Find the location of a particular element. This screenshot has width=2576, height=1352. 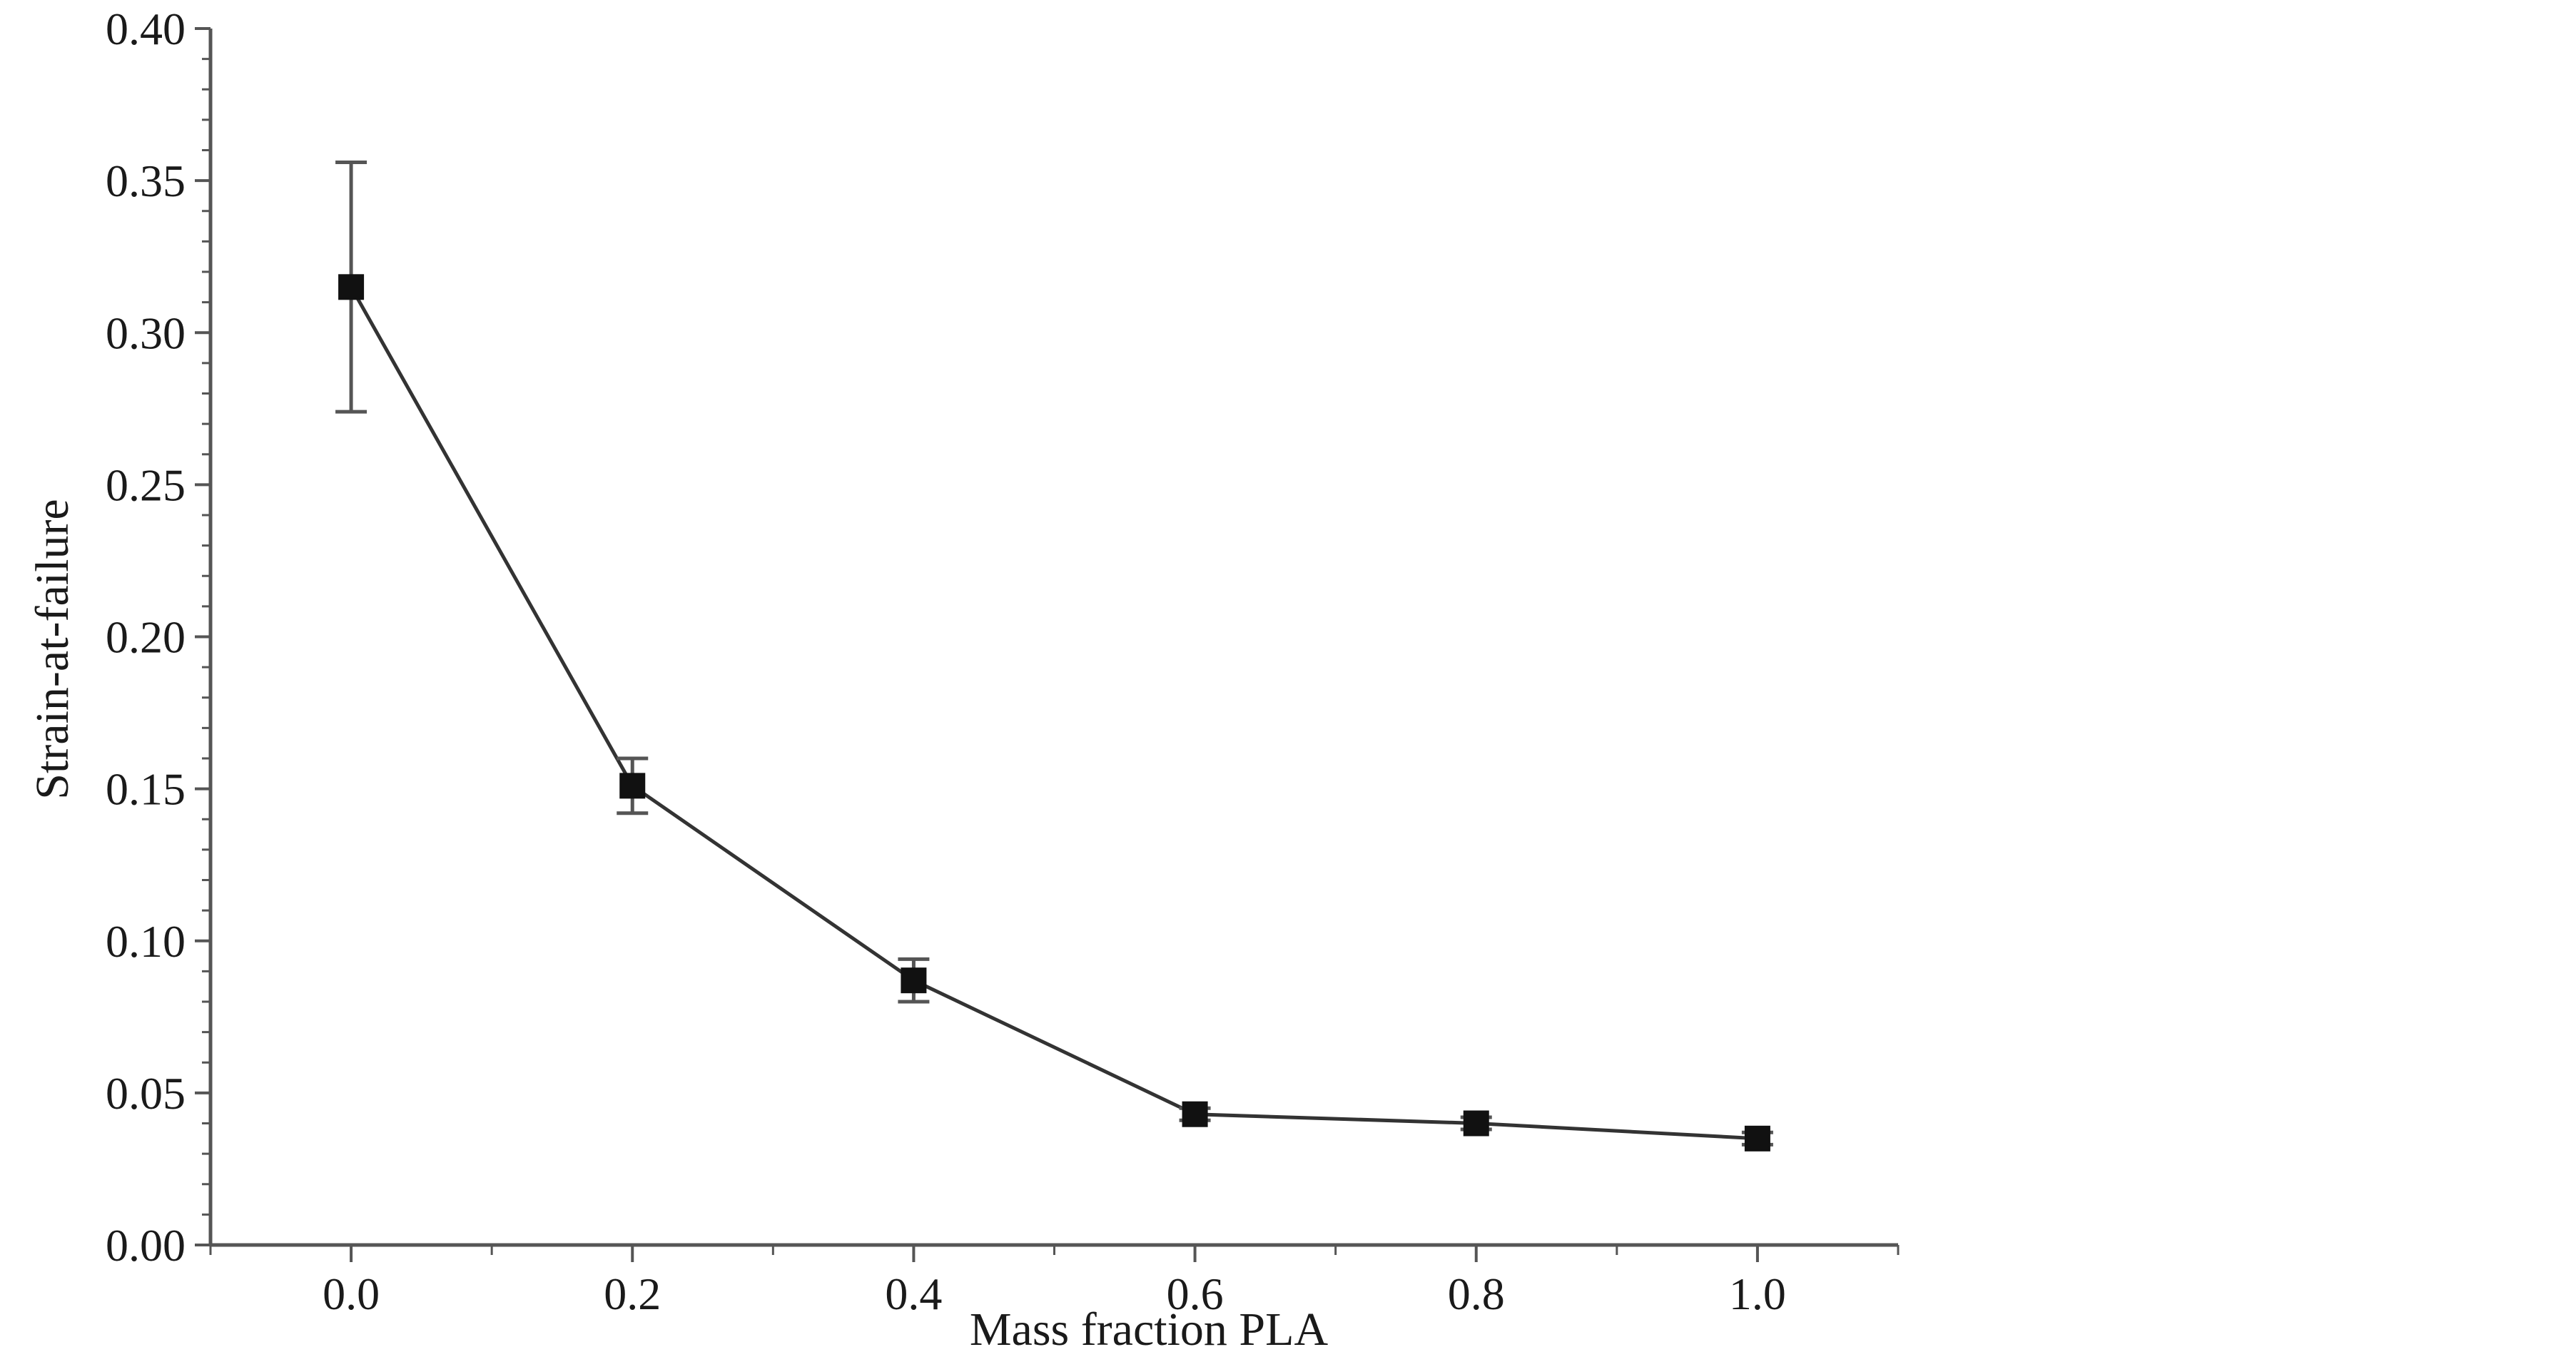

x-tick-label: 0.0 is located at coordinates (351, 1294).